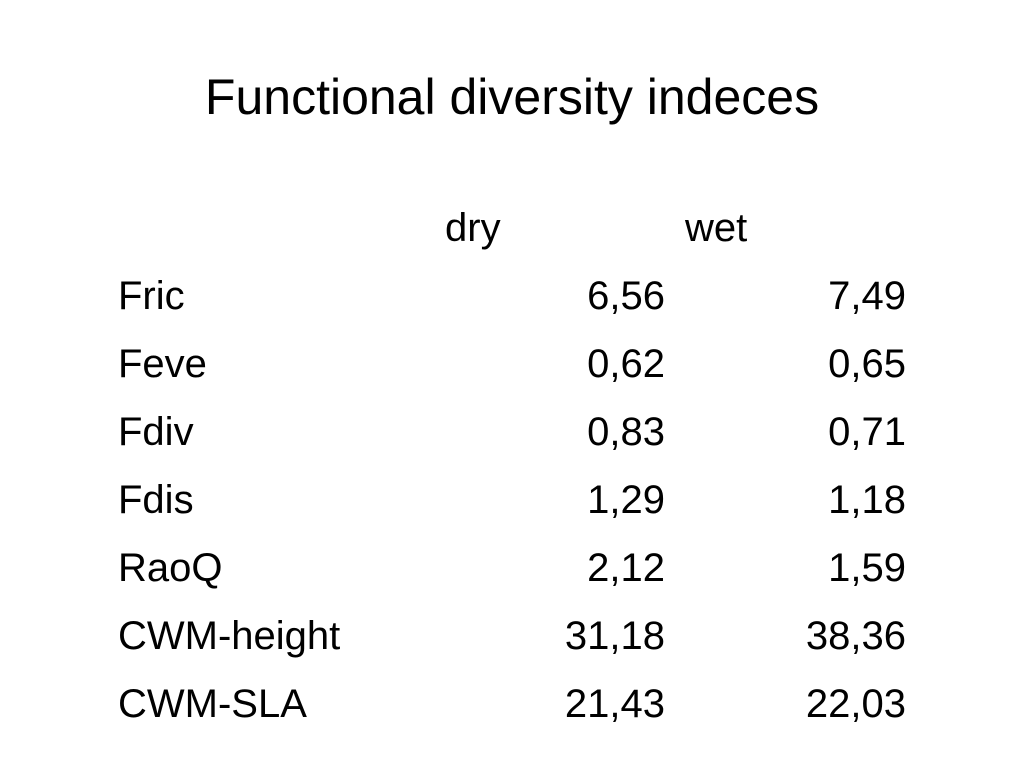  What do you see at coordinates (716, 228) in the screenshot?
I see `column-header-wet: wet` at bounding box center [716, 228].